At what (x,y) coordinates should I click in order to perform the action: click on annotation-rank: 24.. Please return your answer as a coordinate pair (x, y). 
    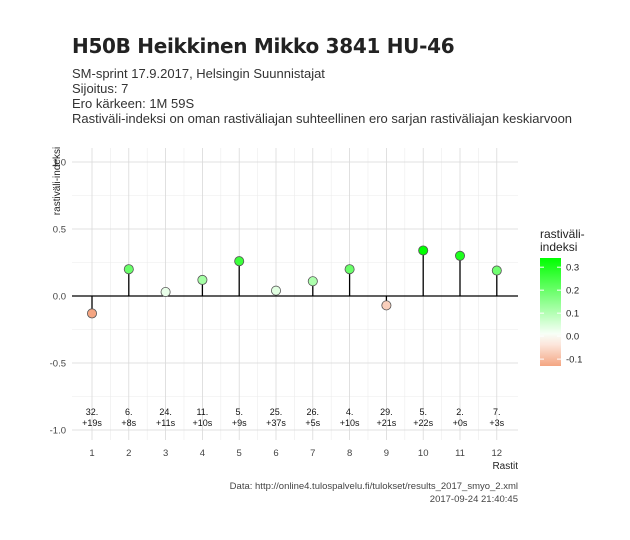
    Looking at the image, I should click on (165, 412).